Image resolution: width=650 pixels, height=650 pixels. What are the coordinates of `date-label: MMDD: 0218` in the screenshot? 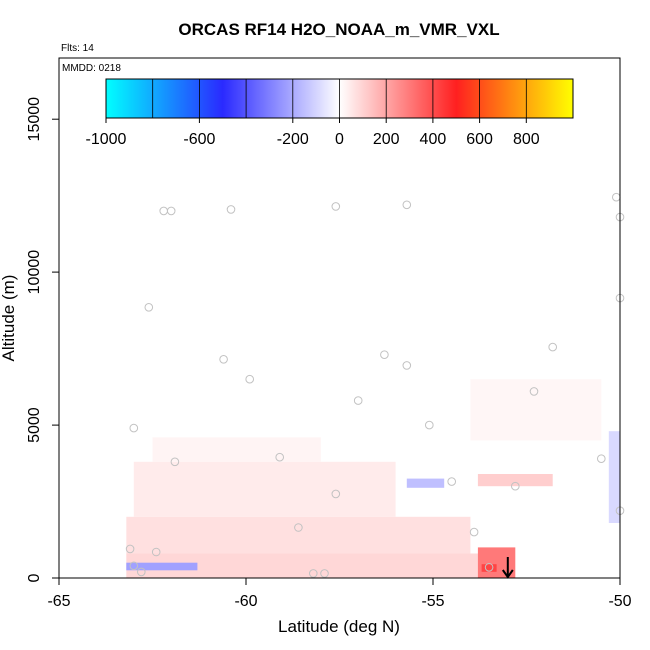 It's located at (91, 68).